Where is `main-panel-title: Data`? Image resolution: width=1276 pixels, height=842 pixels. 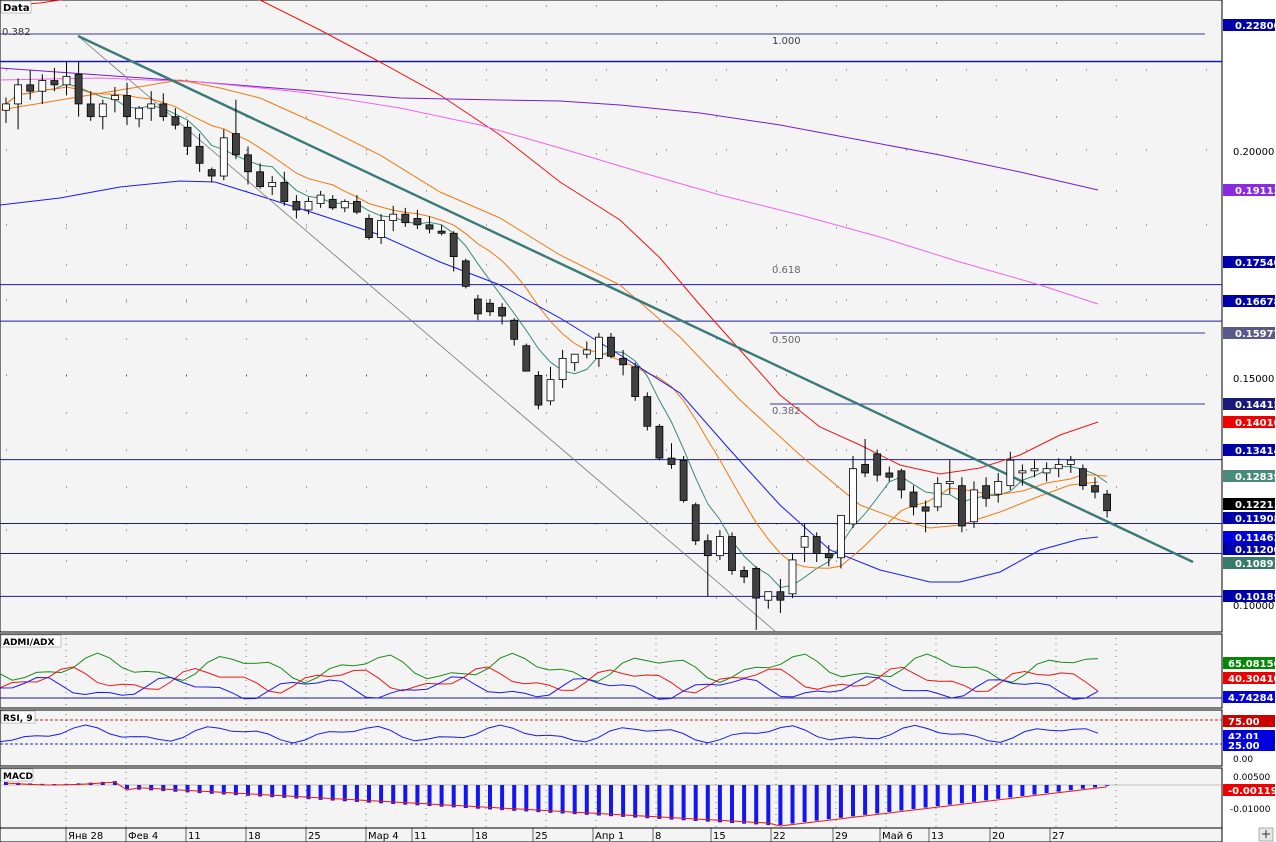
main-panel-title: Data is located at coordinates (16, 8).